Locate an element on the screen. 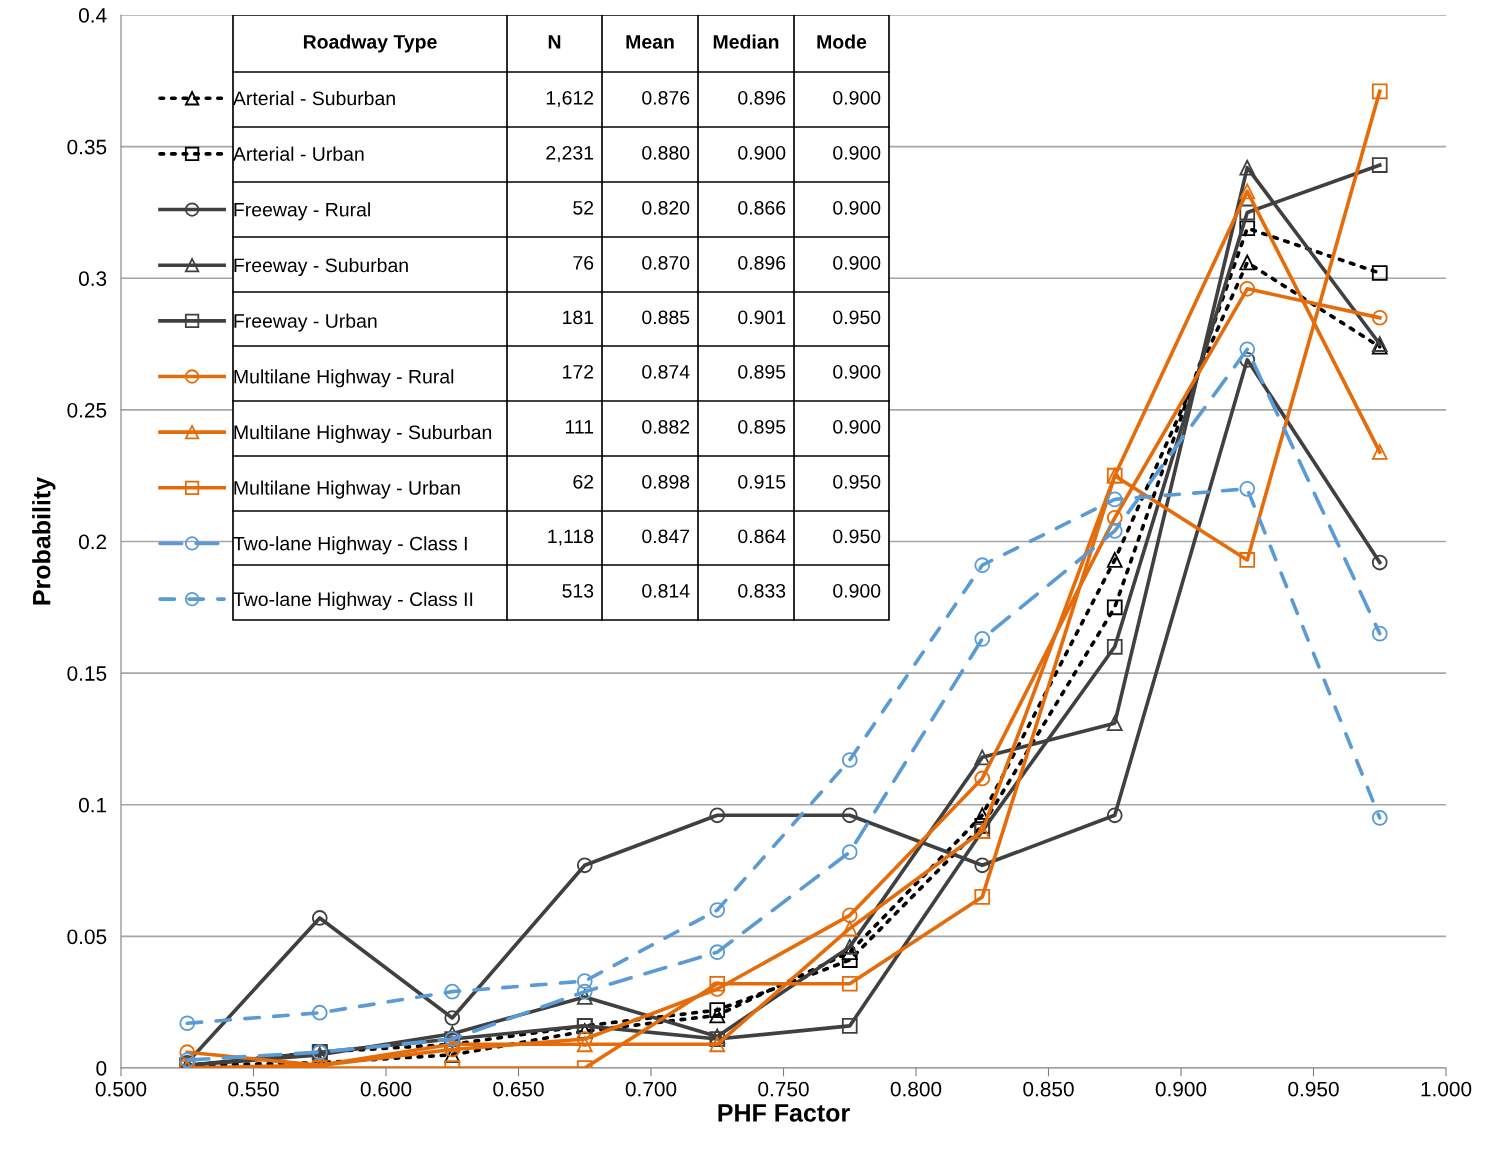  y-tick-label: 0 is located at coordinates (101, 1068).